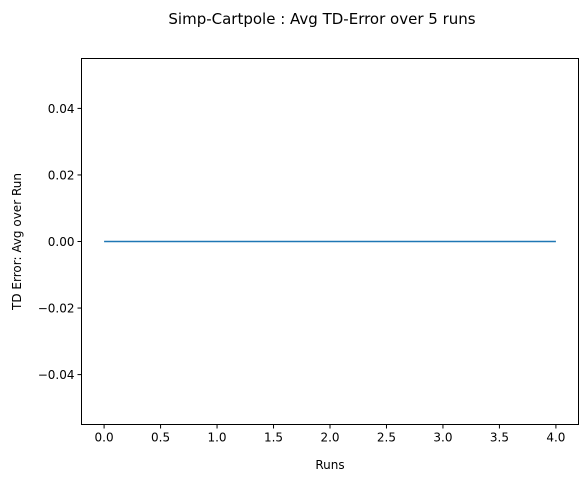  I want to click on x-tick-label: 3.5, so click(499, 438).